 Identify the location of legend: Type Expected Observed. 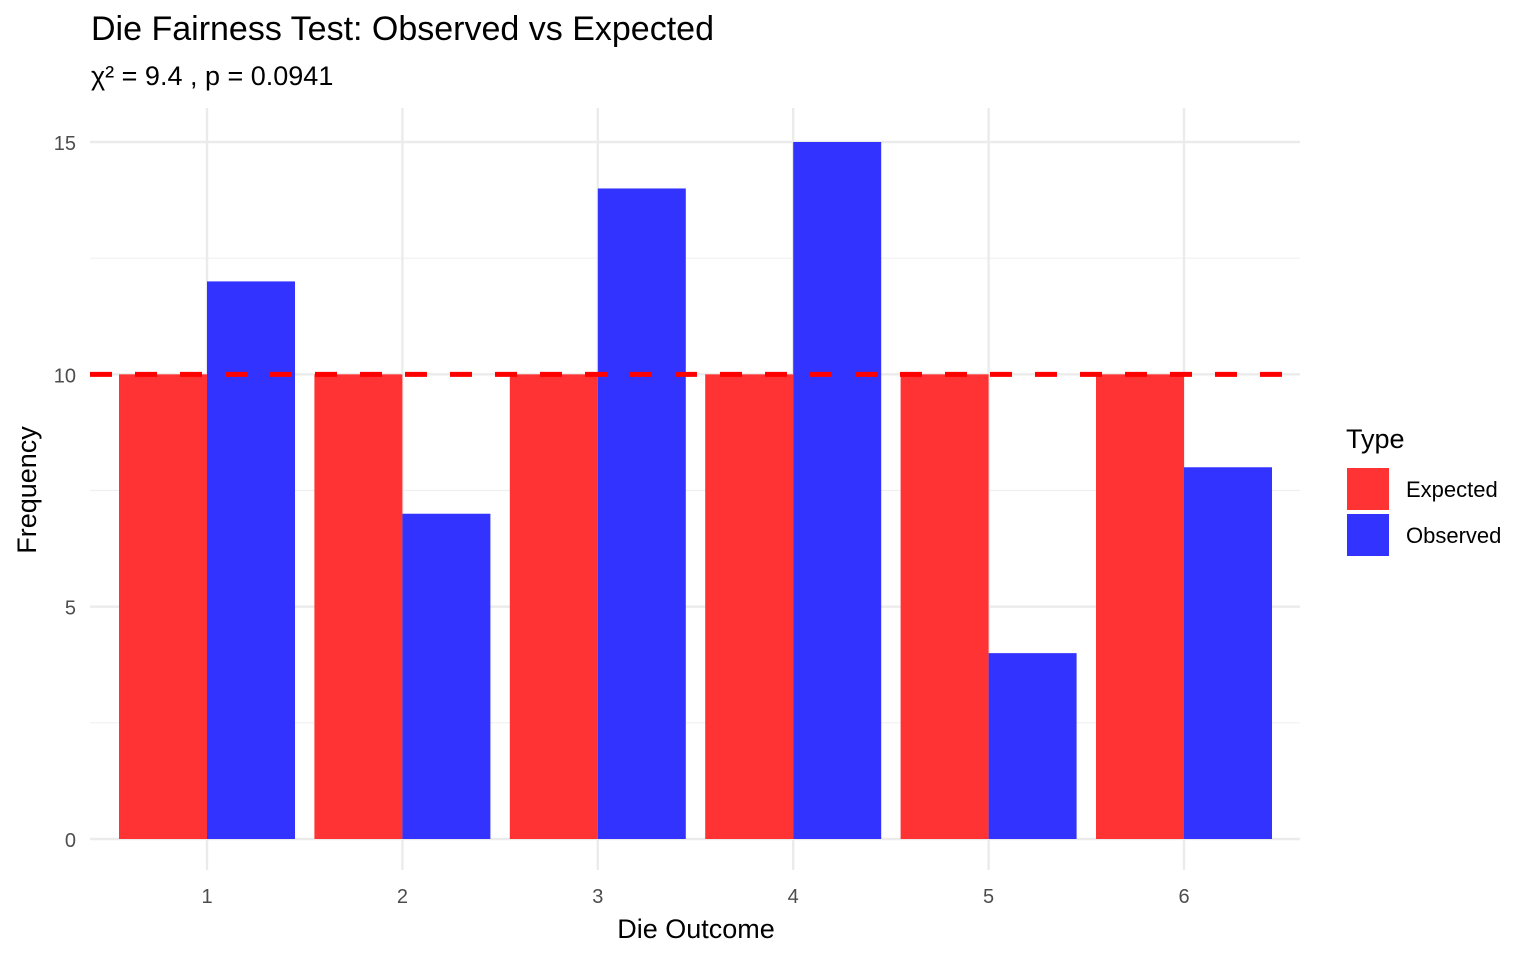
(1423, 490).